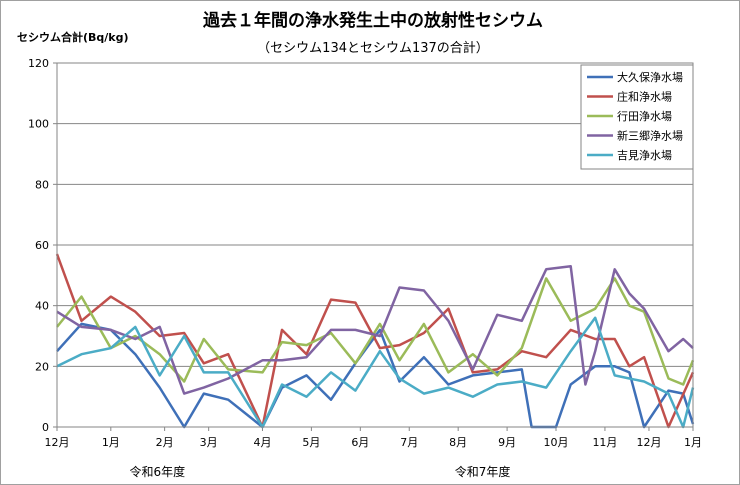 This screenshot has width=740, height=485. Describe the element at coordinates (45, 427) in the screenshot. I see `y-tick-label: 0` at that location.